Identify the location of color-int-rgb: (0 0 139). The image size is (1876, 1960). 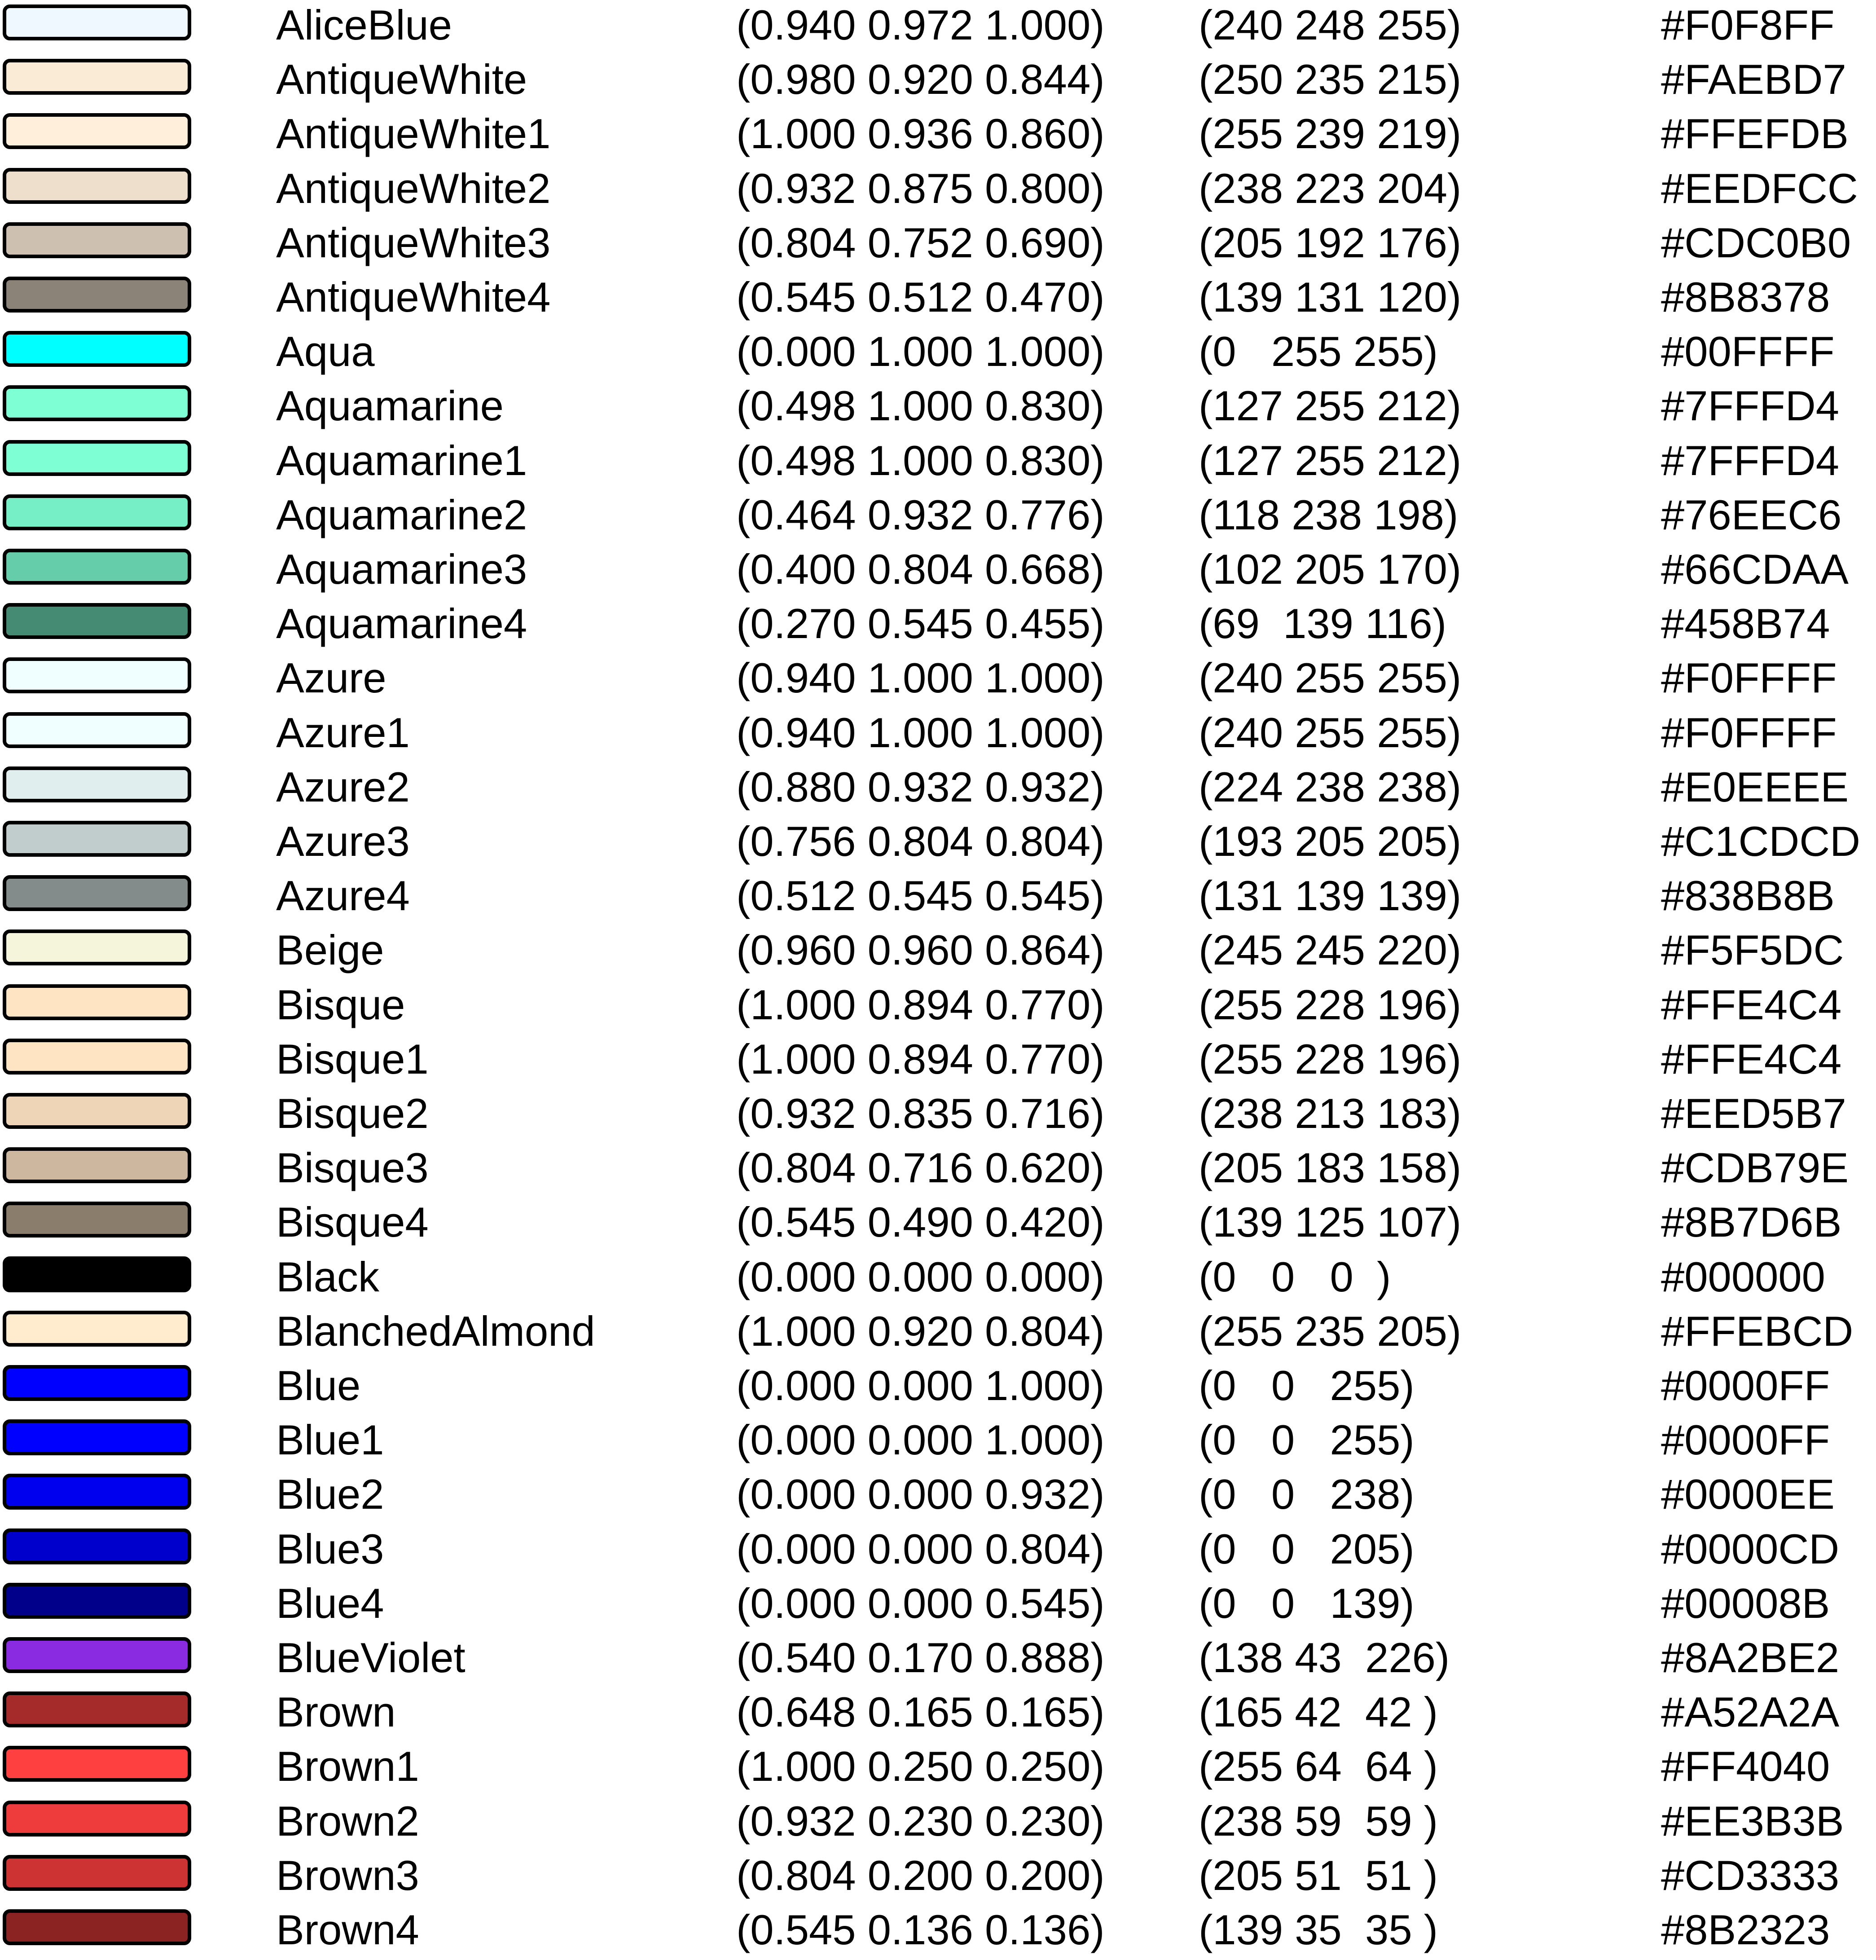
(1307, 1603).